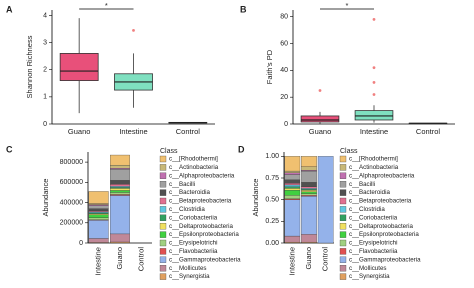 The width and height of the screenshot is (474, 288). What do you see at coordinates (284, 17) in the screenshot?
I see `y-tick-label: 80` at bounding box center [284, 17].